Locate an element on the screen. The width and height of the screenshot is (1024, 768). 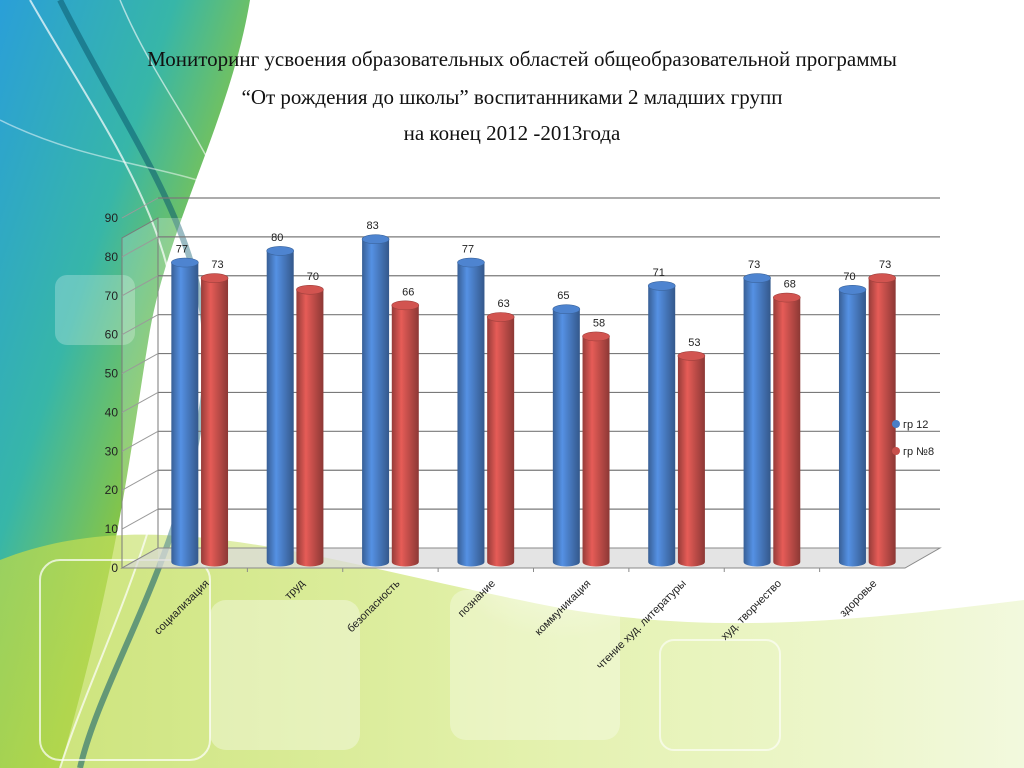
data-label: 63 is located at coordinates (504, 304).